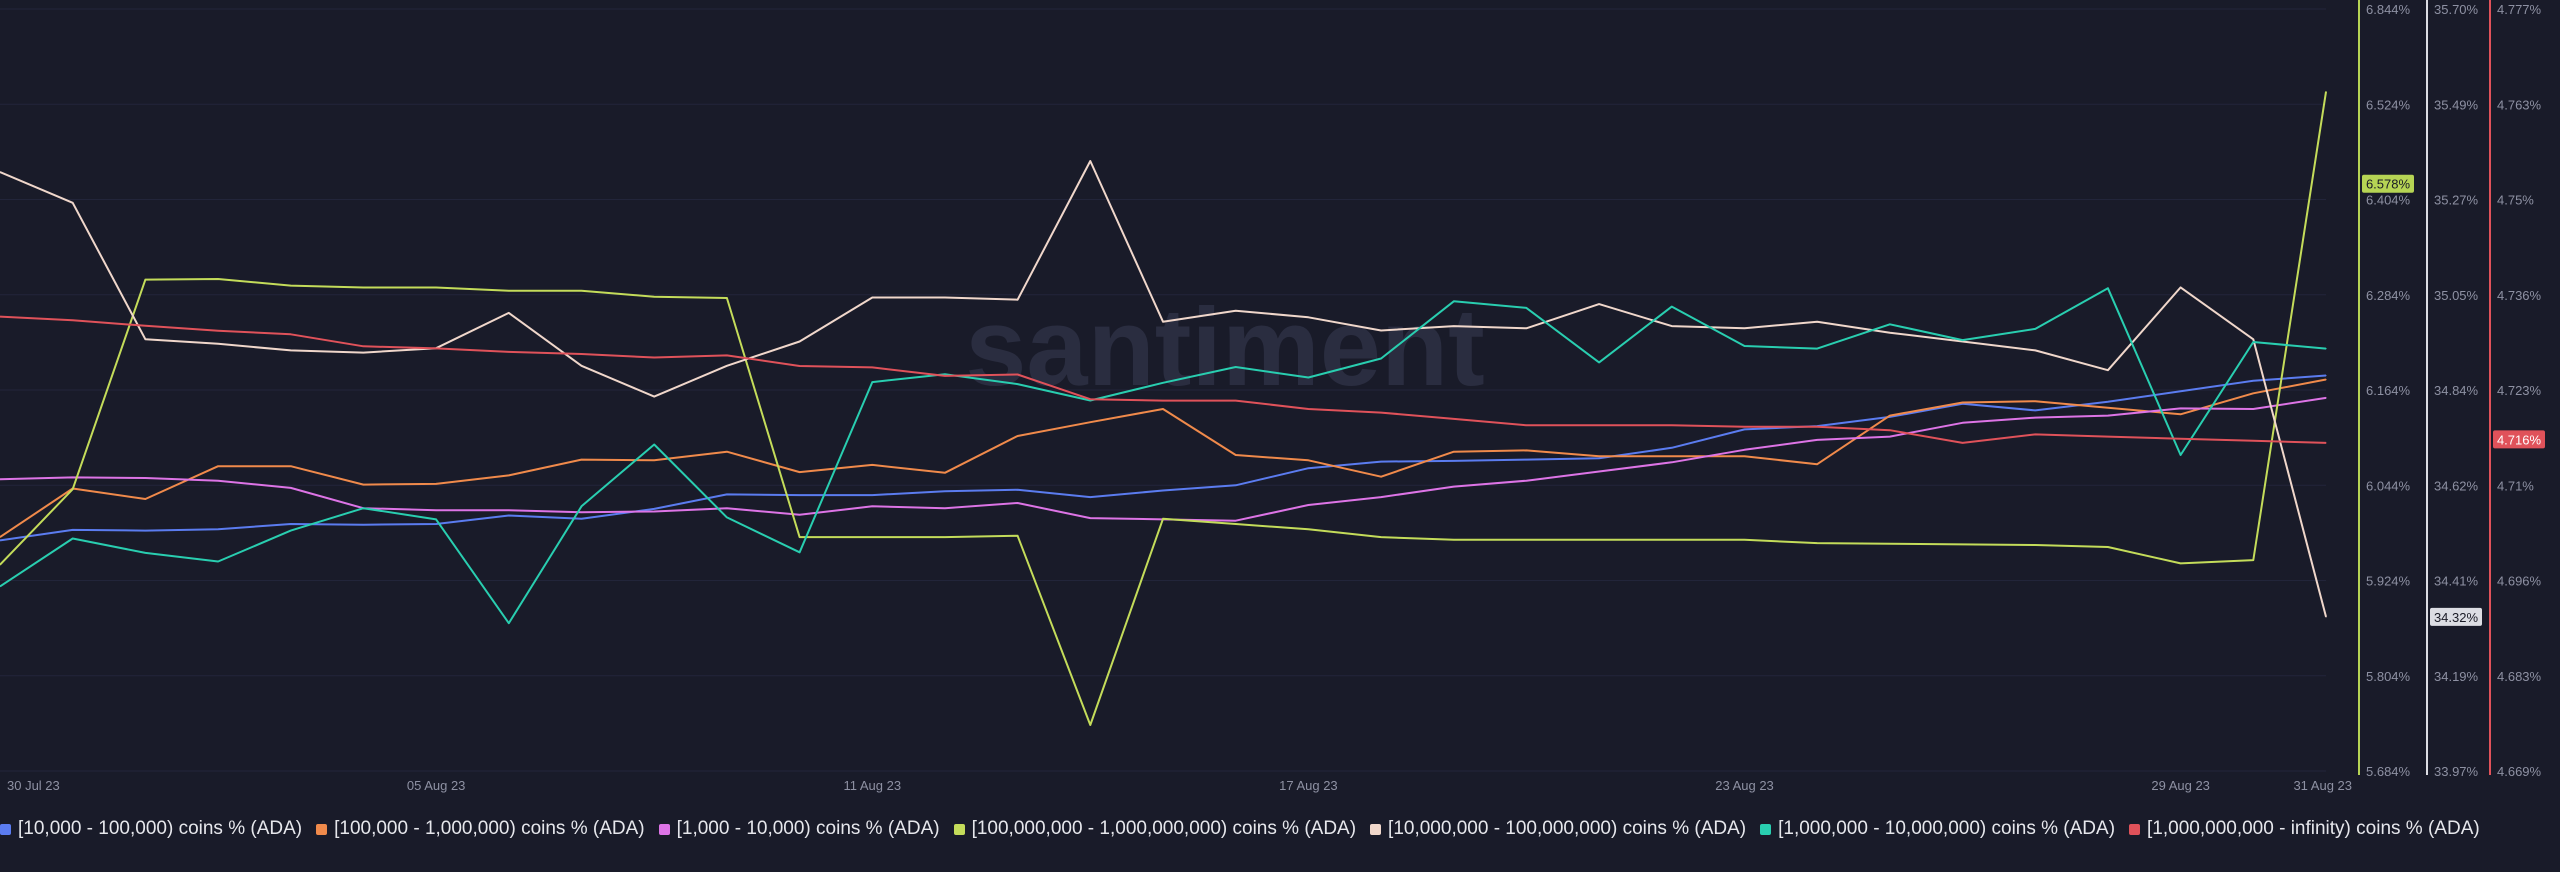 The image size is (2560, 872). What do you see at coordinates (1937, 829) in the screenshot?
I see `legend-item: [1,000,000 - 10,000,000) coins % (ADA)` at bounding box center [1937, 829].